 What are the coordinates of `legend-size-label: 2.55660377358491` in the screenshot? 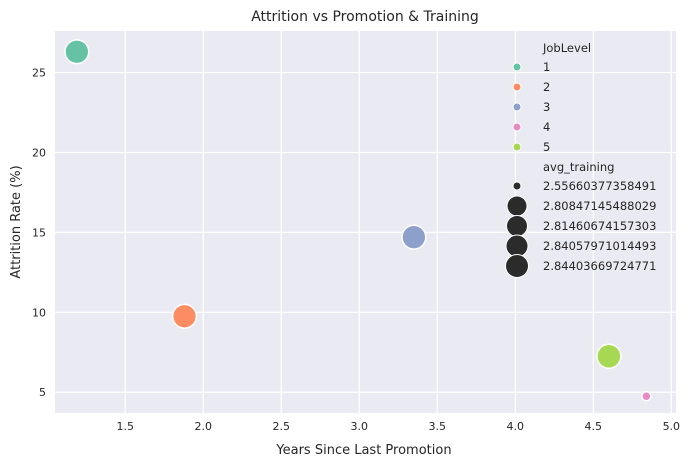 It's located at (599, 186).